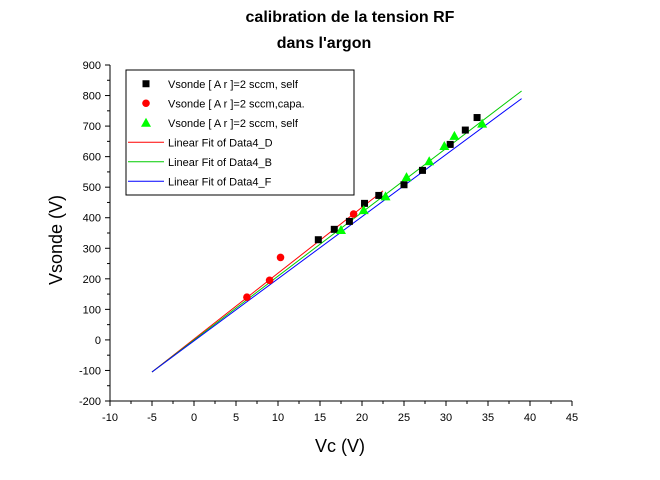 The image size is (660, 480). What do you see at coordinates (92, 158) in the screenshot?
I see `y-tick-label: 600` at bounding box center [92, 158].